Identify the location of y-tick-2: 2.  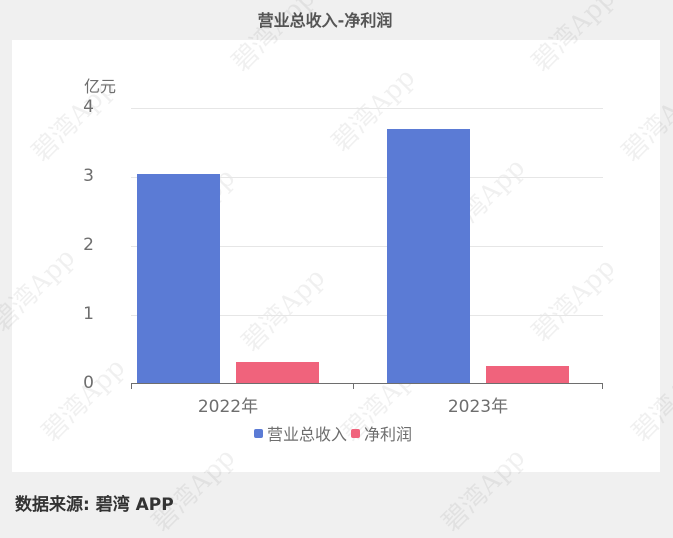
(88, 245).